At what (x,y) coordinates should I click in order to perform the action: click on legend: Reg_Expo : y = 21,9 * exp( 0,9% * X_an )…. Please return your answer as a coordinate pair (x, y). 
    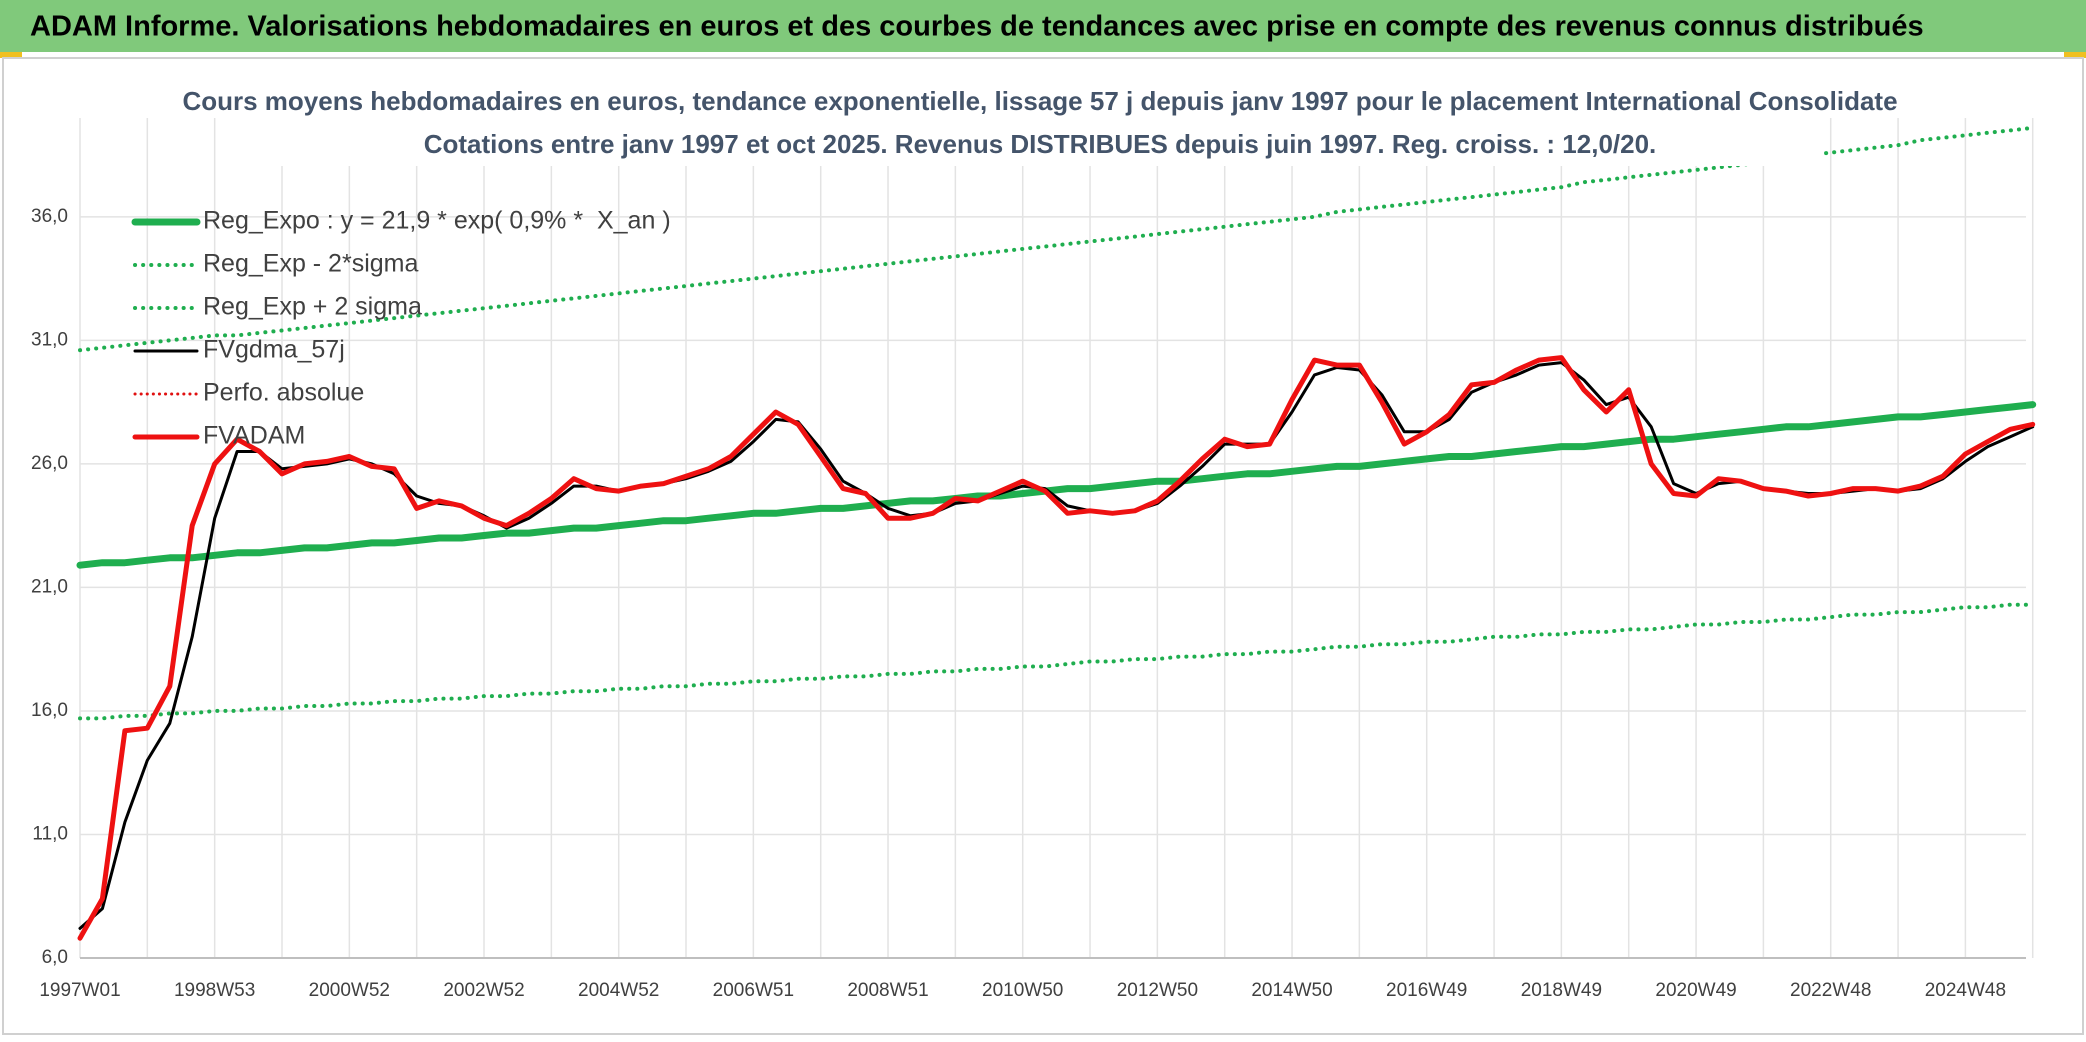
    Looking at the image, I should click on (401, 328).